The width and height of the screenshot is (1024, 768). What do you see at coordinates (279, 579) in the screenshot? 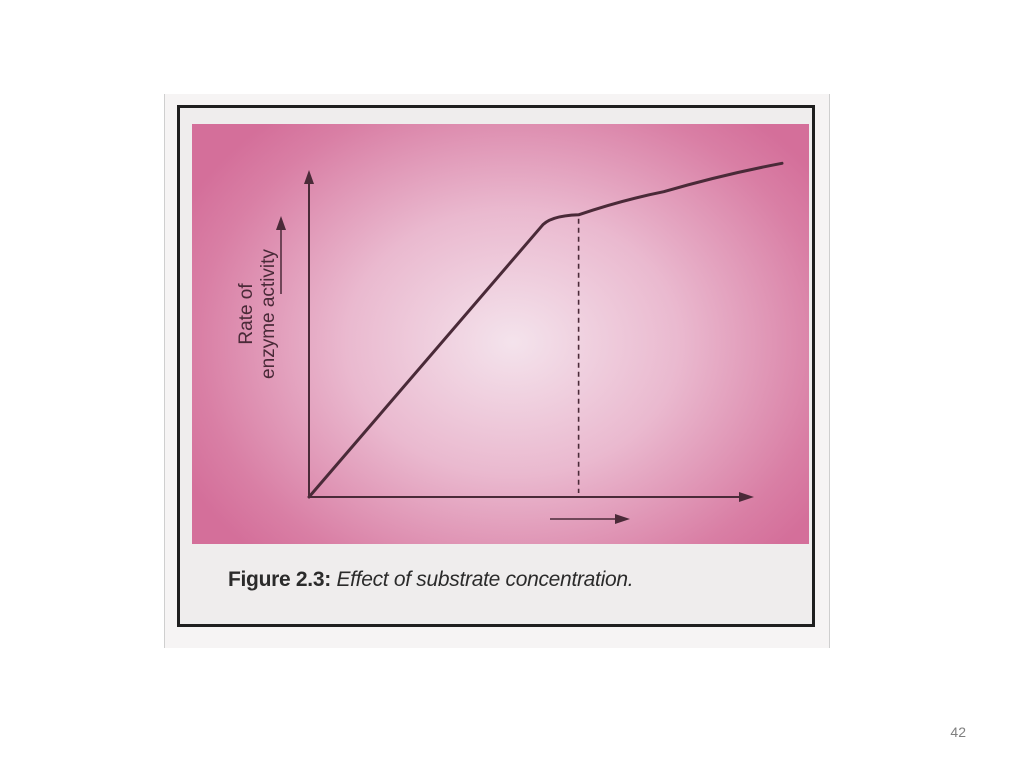
I see `caption-label: Figure 2.3:` at bounding box center [279, 579].